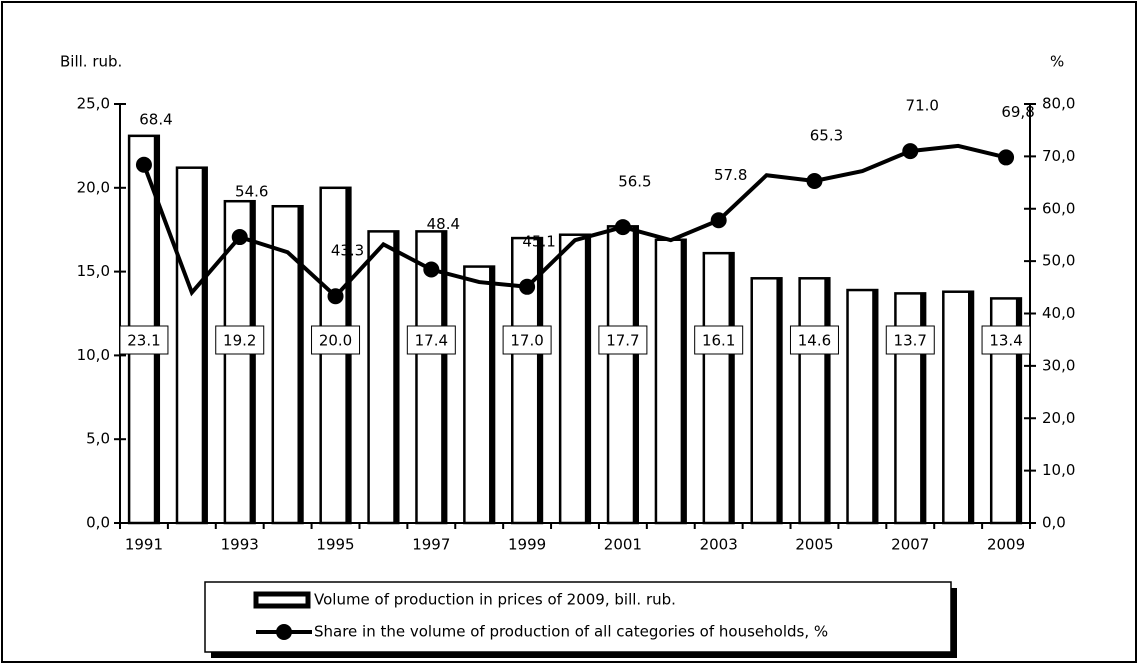 Image resolution: width=1138 pixels, height=668 pixels. Describe the element at coordinates (1058, 156) in the screenshot. I see `y2-tick-label: 70,0` at that location.